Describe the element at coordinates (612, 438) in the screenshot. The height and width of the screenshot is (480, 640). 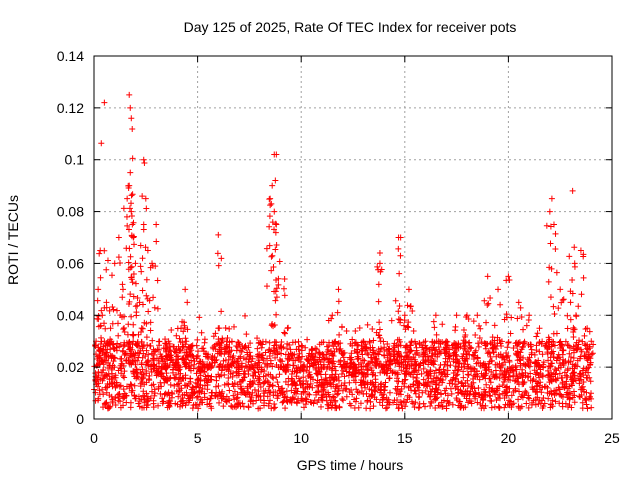
I see `x-tick-label: 25` at that location.